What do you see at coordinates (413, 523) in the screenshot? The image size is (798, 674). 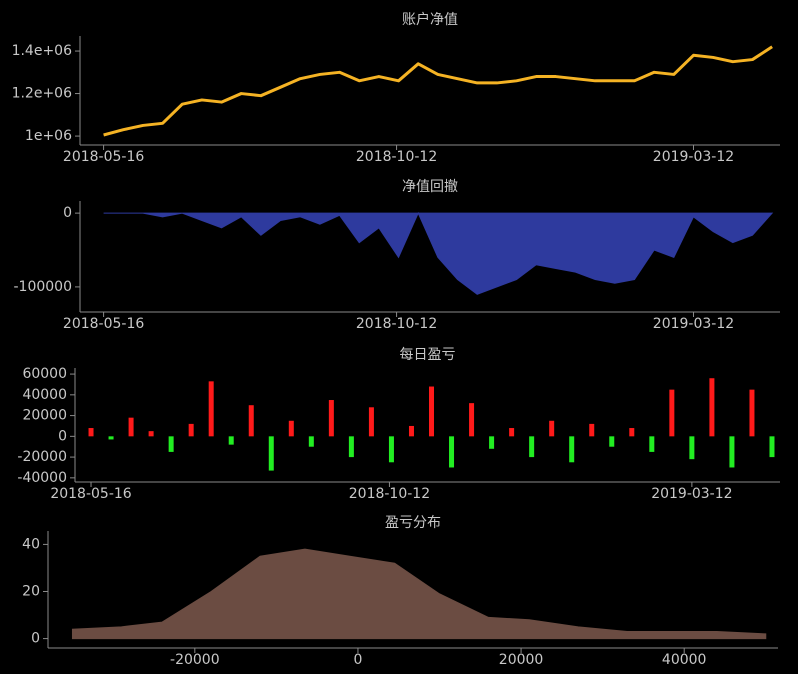 I see `chart-title: 盈亏分布` at bounding box center [413, 523].